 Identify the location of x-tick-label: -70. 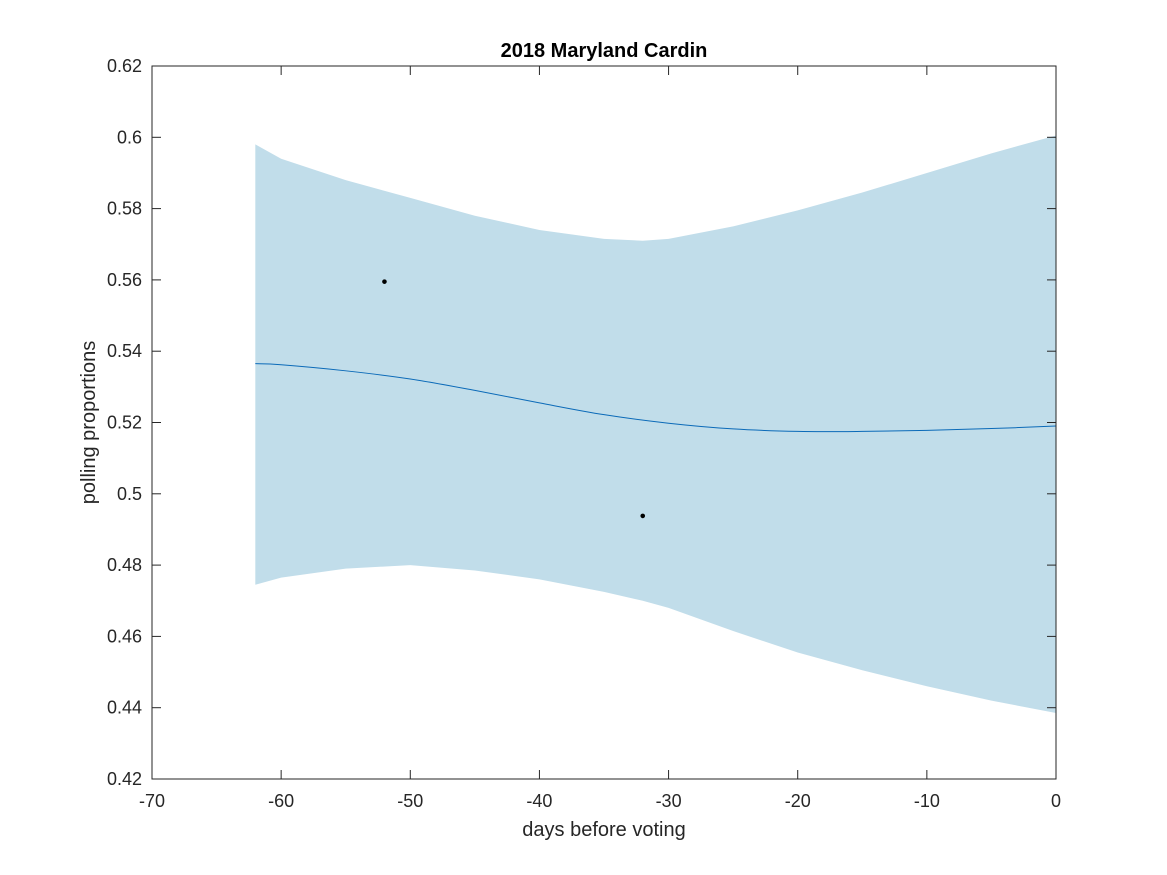
(152, 801).